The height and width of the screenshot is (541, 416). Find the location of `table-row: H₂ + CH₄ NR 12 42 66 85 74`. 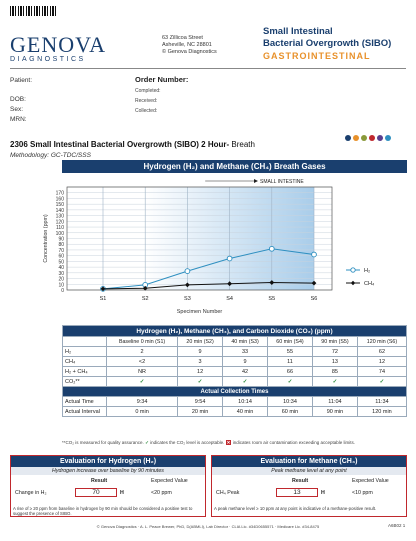

table-row: H₂ + CH₄ NR 12 42 66 85 74 is located at coordinates (235, 371).